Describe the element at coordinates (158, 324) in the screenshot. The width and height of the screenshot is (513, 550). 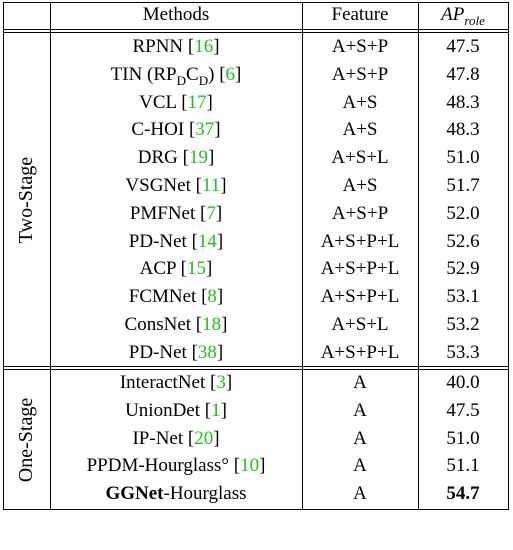
I see `method-text: ConsNet` at that location.